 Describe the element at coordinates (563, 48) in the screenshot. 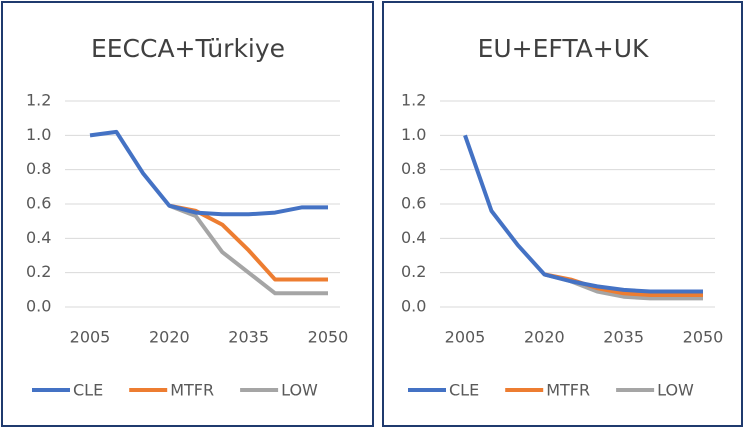

I see `chart-title: EU+EFTA+UK` at that location.